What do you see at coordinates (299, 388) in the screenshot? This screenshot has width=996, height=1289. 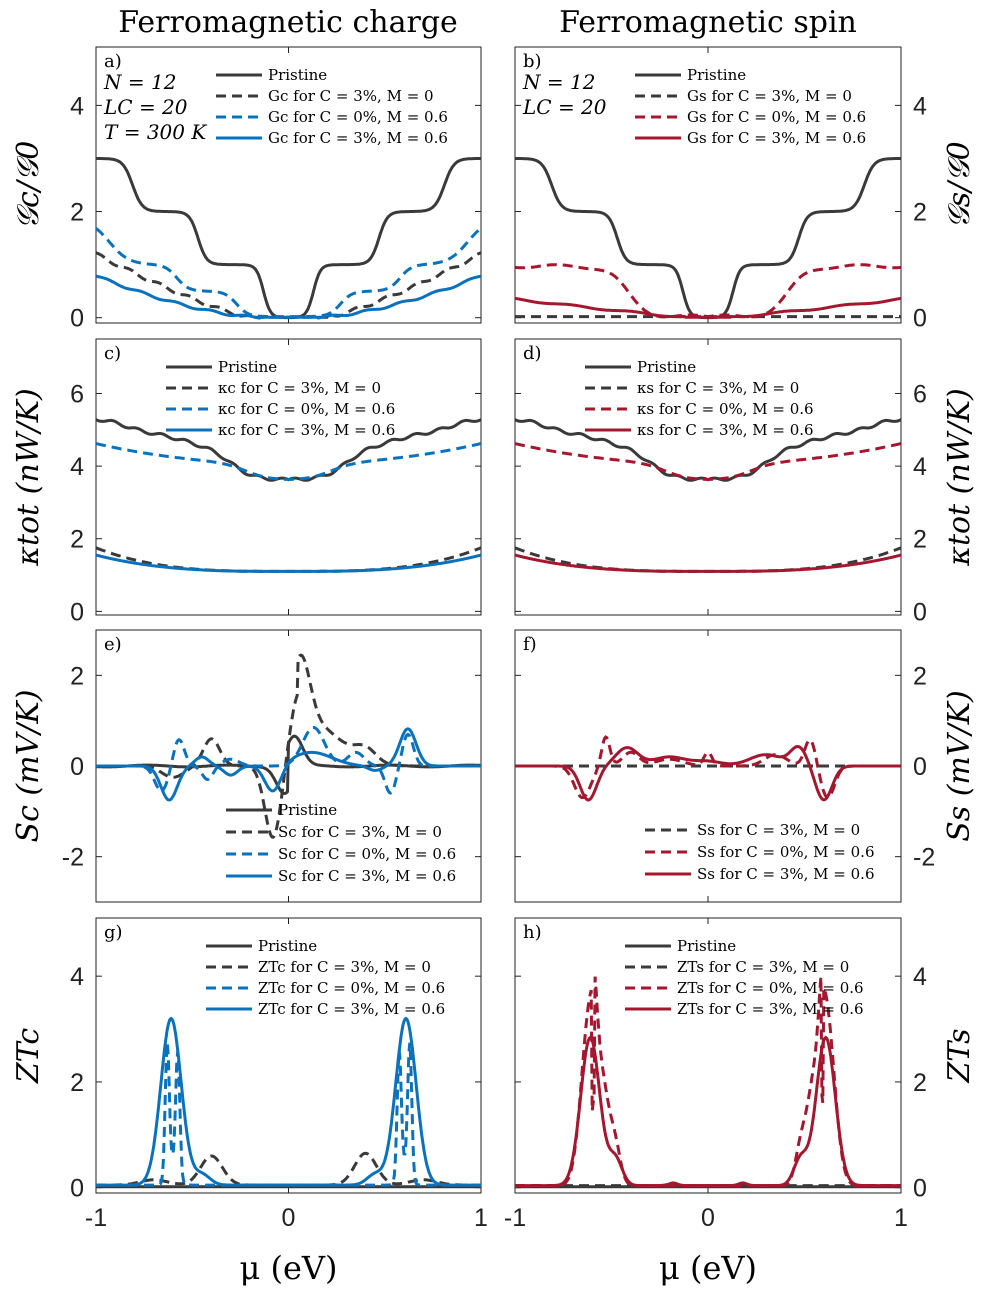 I see `legend-label: κc for C = 3%, M = 0` at bounding box center [299, 388].